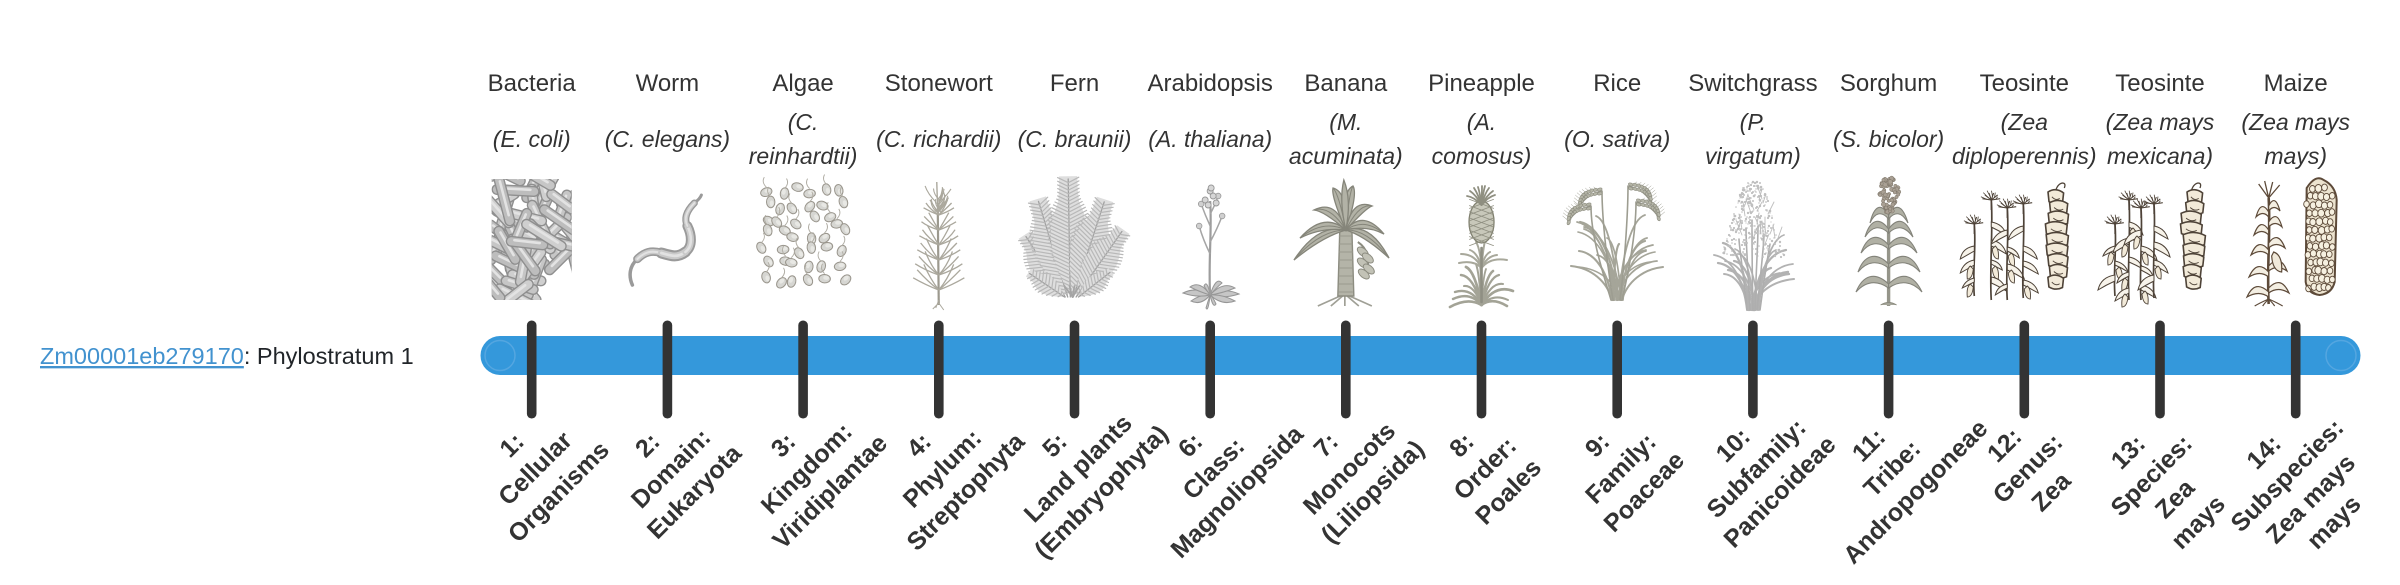 The image size is (2400, 585). I want to click on svg-text: diploperennis), so click(2024, 156).